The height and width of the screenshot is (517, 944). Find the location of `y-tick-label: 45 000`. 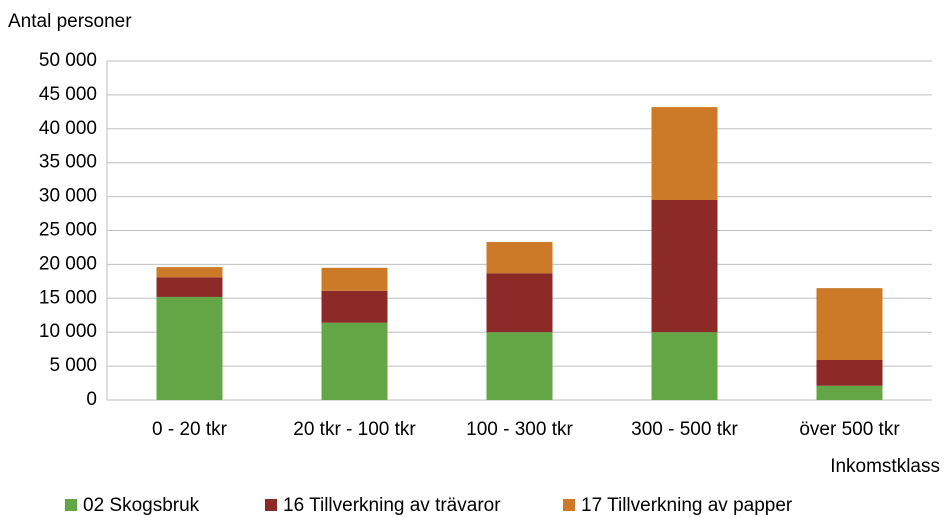

y-tick-label: 45 000 is located at coordinates (68, 94).